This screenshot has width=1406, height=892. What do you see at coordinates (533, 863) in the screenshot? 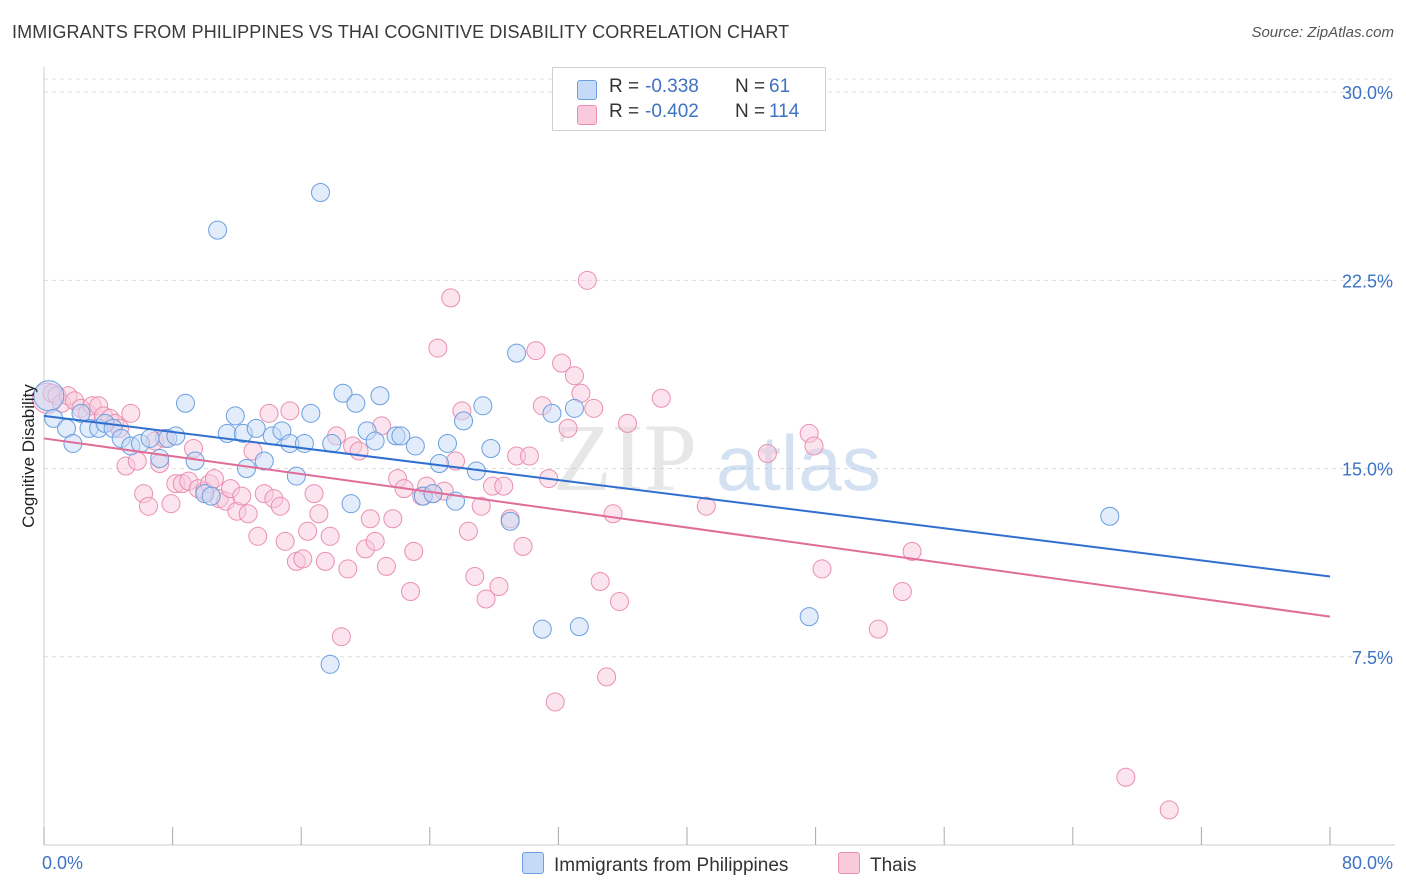
I see `bottom-legend-swatch-philippines` at bounding box center [533, 863].